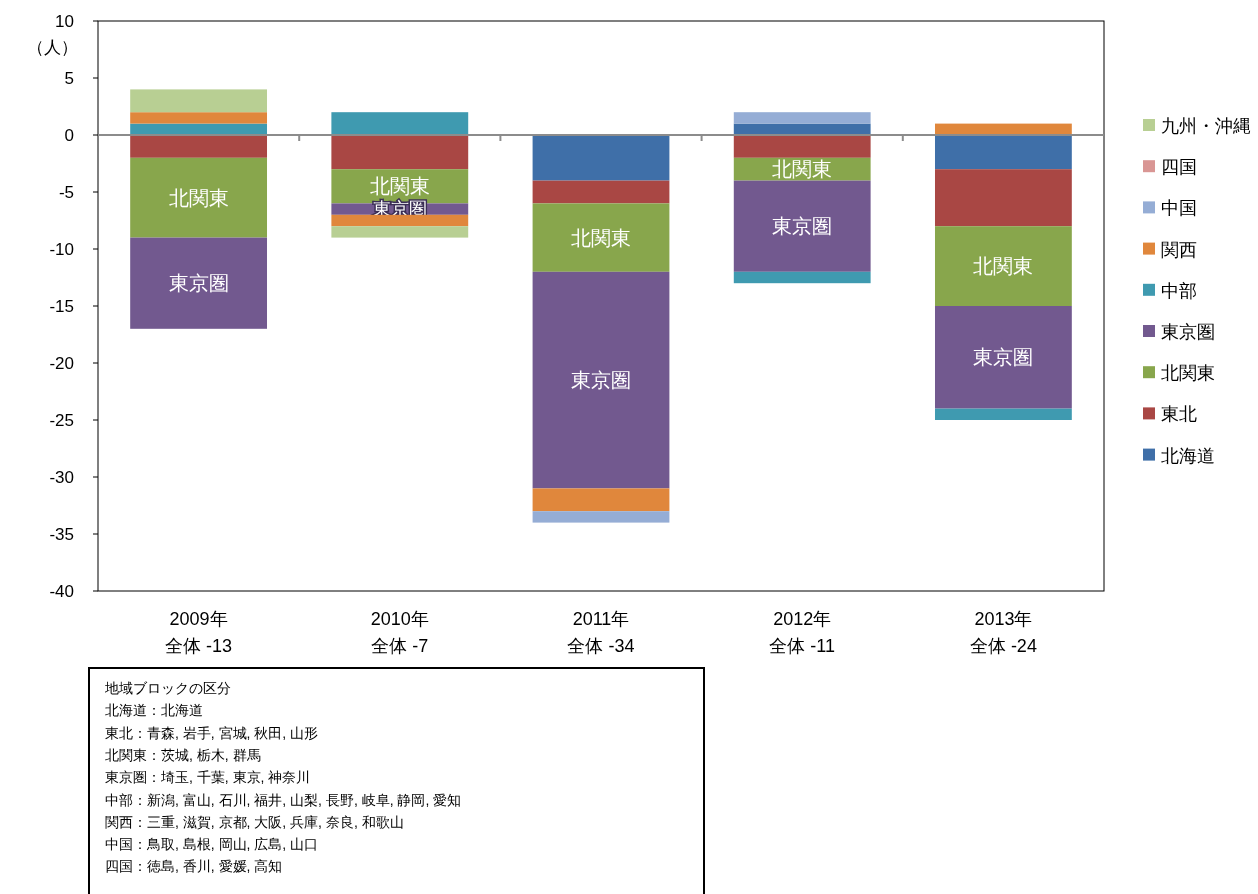  Describe the element at coordinates (601, 619) in the screenshot. I see `x-tick-label: 2011年` at that location.